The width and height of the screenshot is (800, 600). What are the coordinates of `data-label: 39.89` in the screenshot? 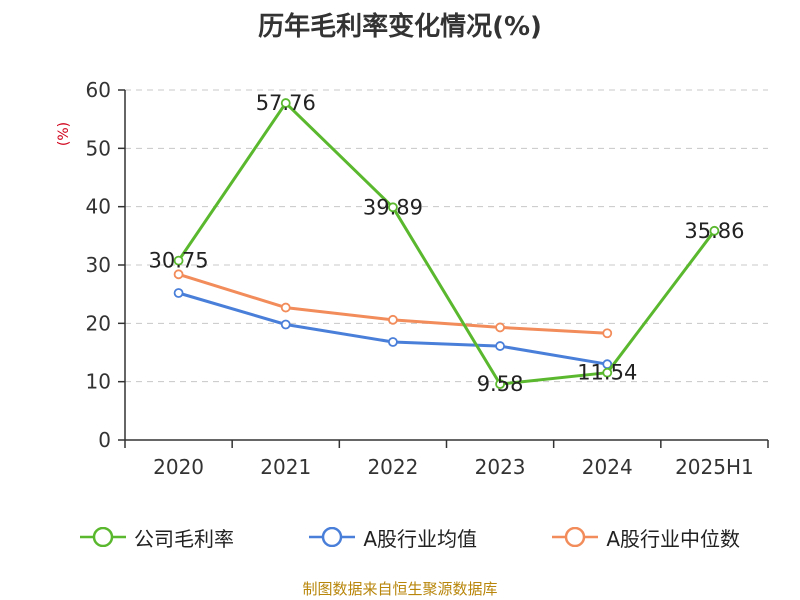 It's located at (393, 207).